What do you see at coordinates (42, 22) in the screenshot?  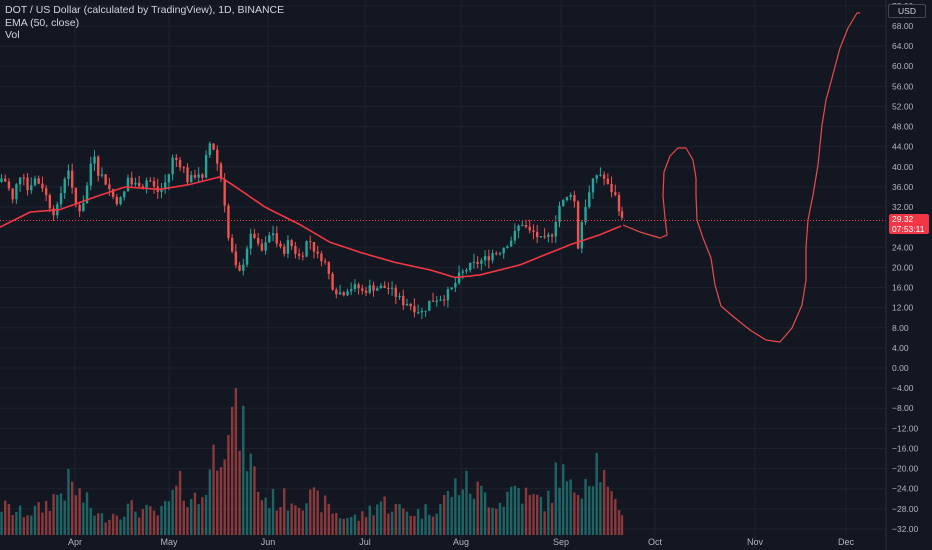 I see `ema-indicator-label: EMA (50, close)` at bounding box center [42, 22].